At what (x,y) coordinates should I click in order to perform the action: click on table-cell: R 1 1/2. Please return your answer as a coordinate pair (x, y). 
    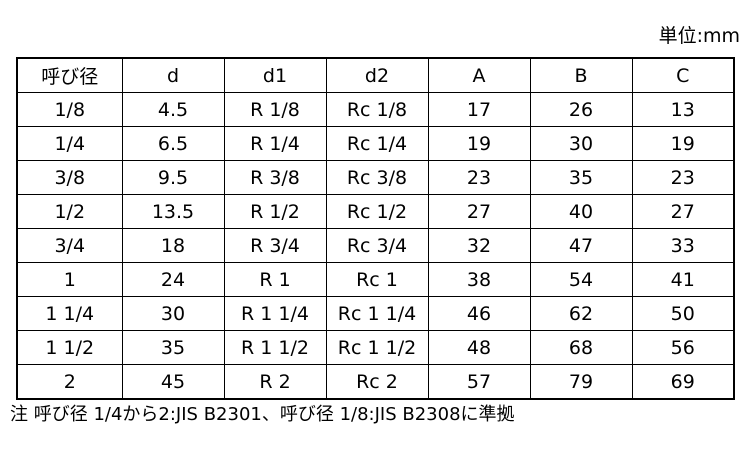
    Looking at the image, I should click on (275, 347).